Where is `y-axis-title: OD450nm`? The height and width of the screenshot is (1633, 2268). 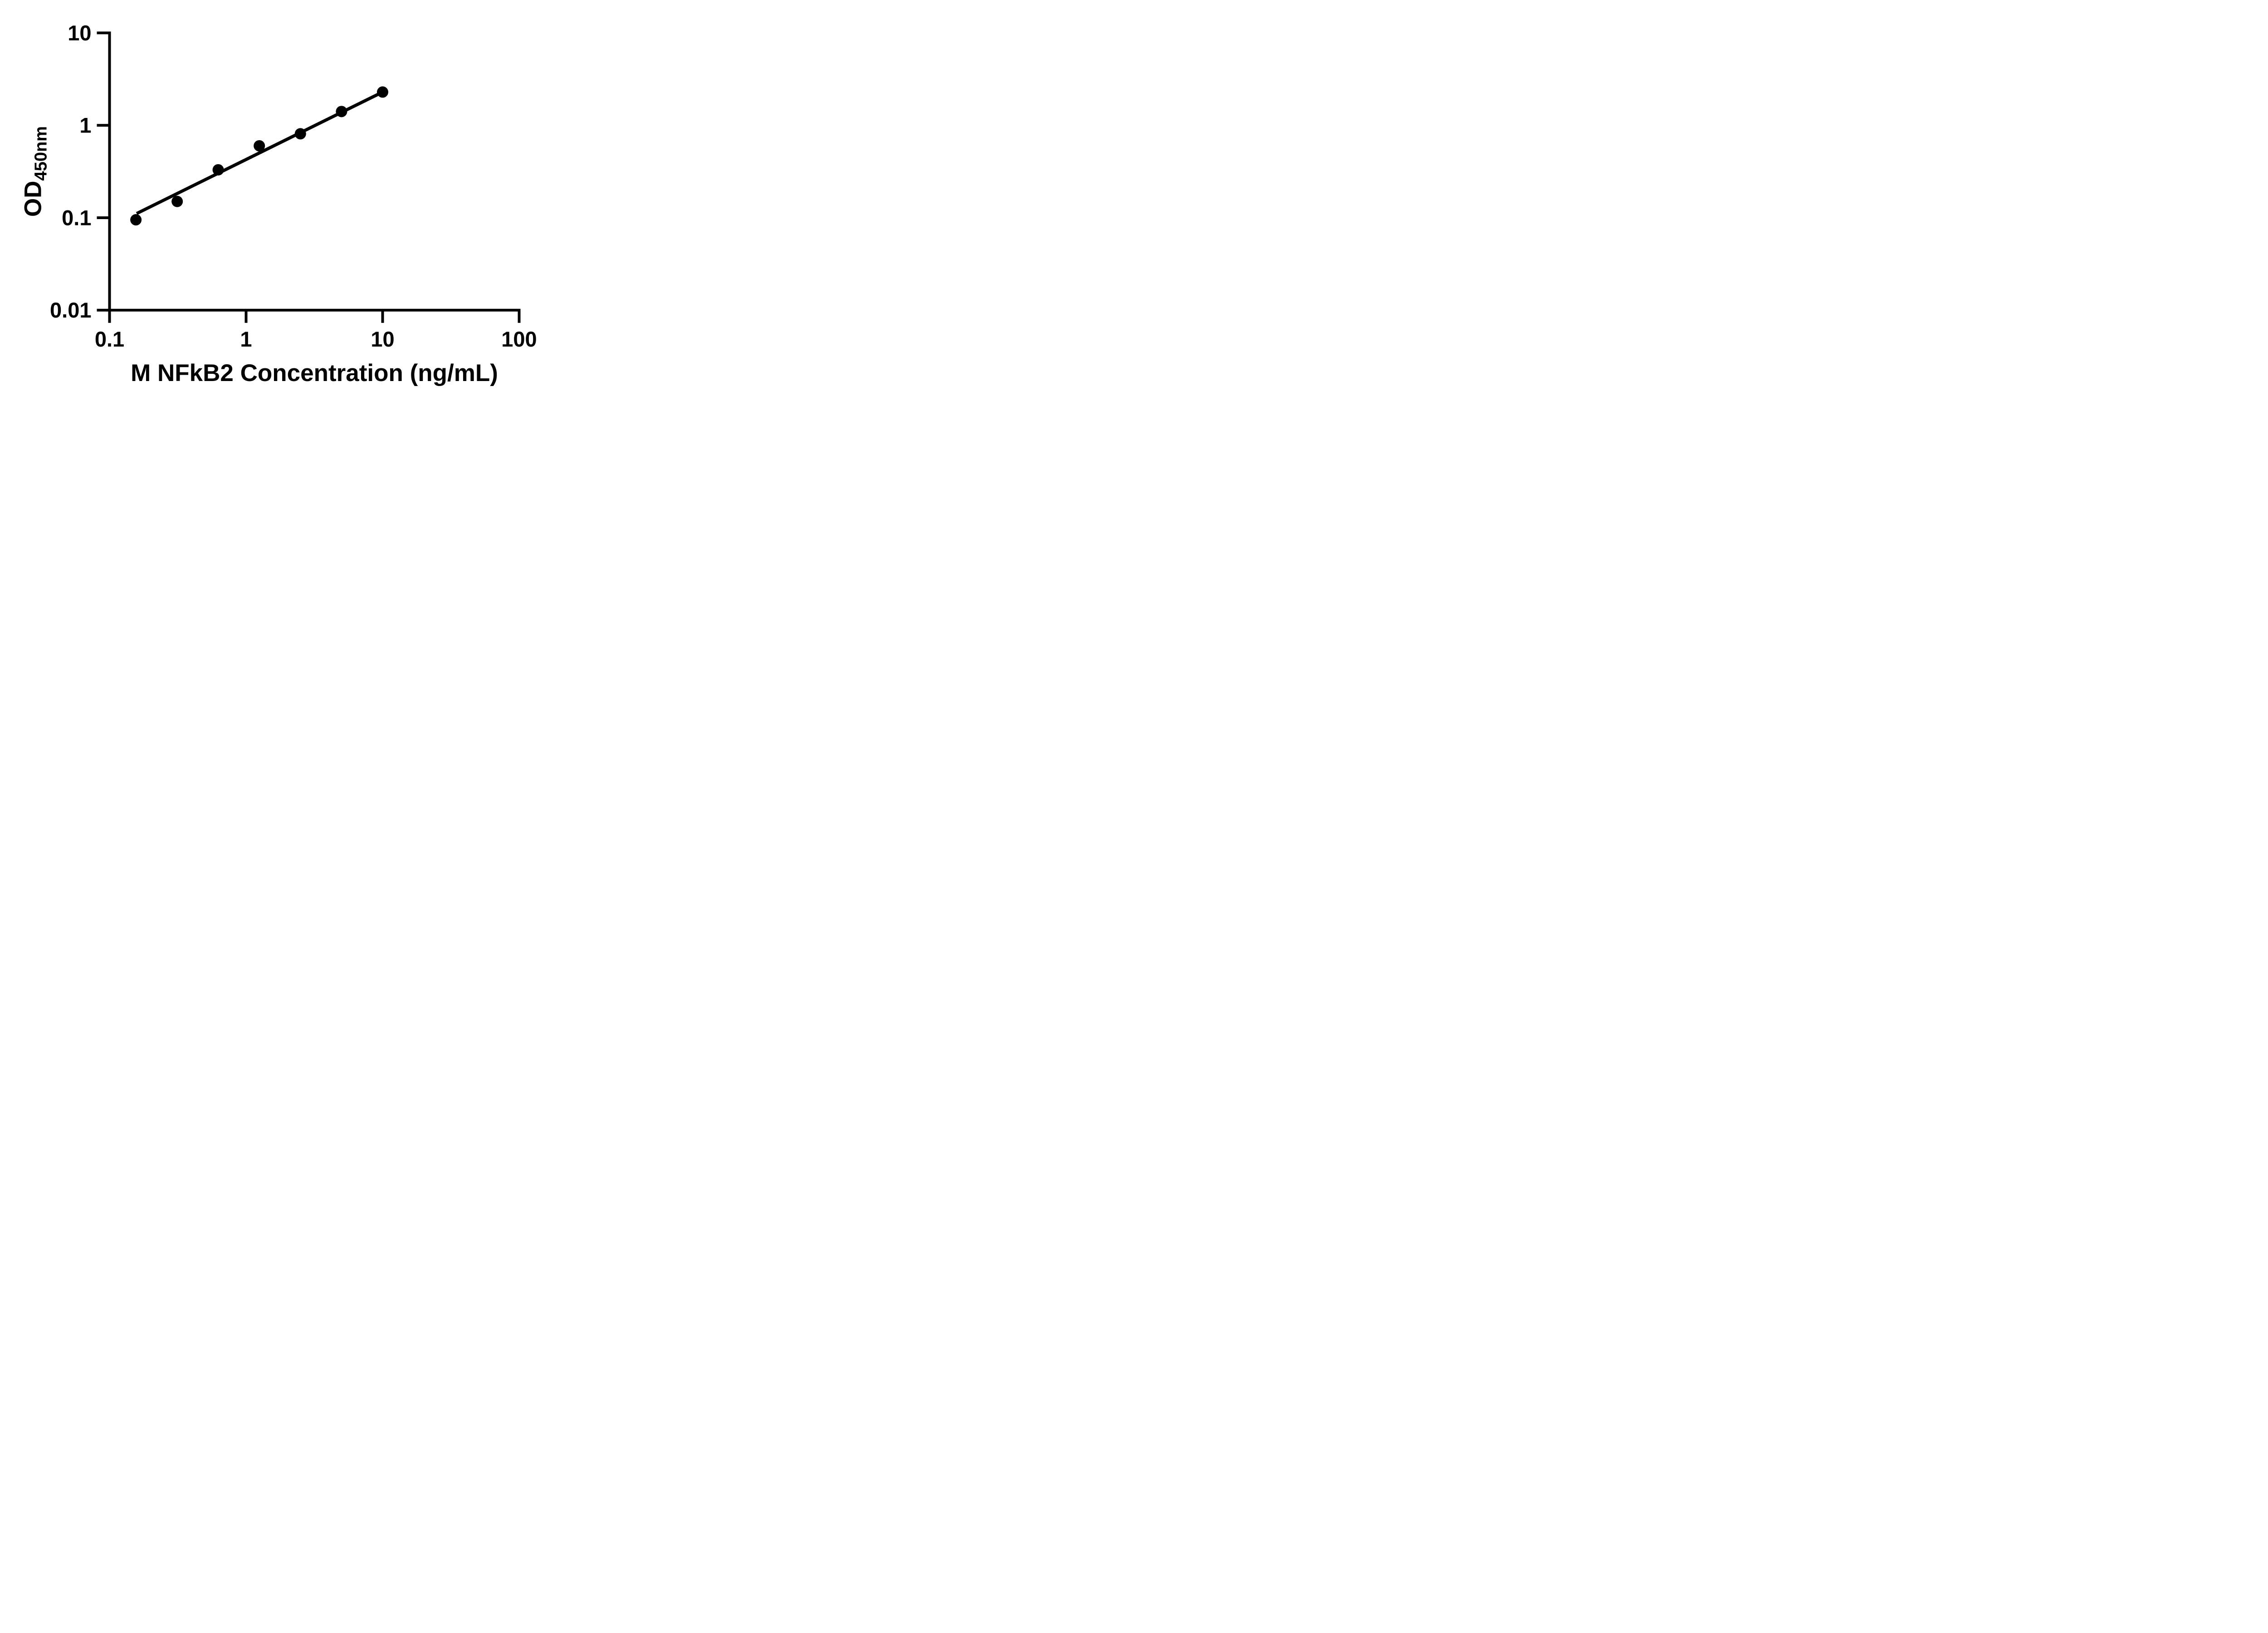
y-axis-title: OD450nm is located at coordinates (36, 171).